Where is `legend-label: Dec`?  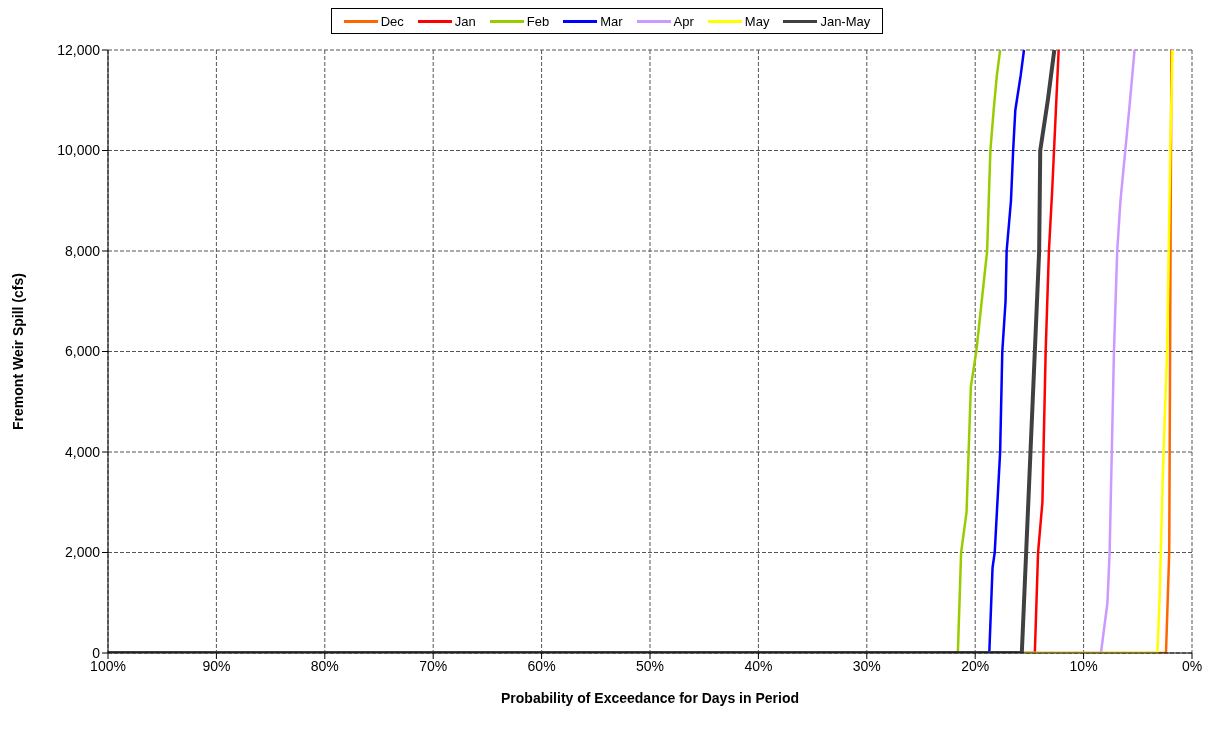
legend-label: Dec is located at coordinates (392, 21).